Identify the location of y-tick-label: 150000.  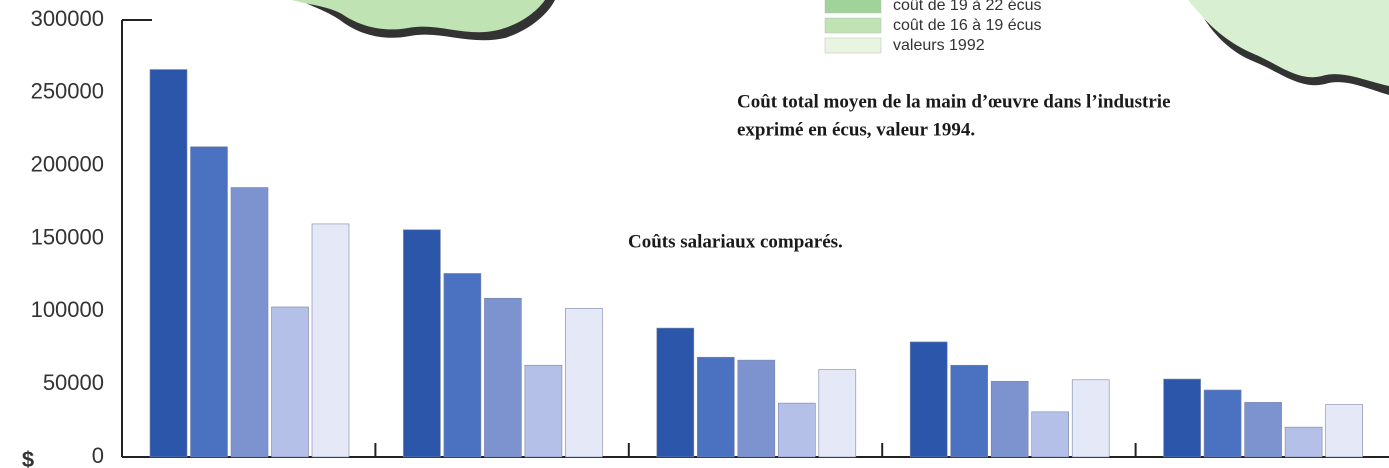
(67, 236).